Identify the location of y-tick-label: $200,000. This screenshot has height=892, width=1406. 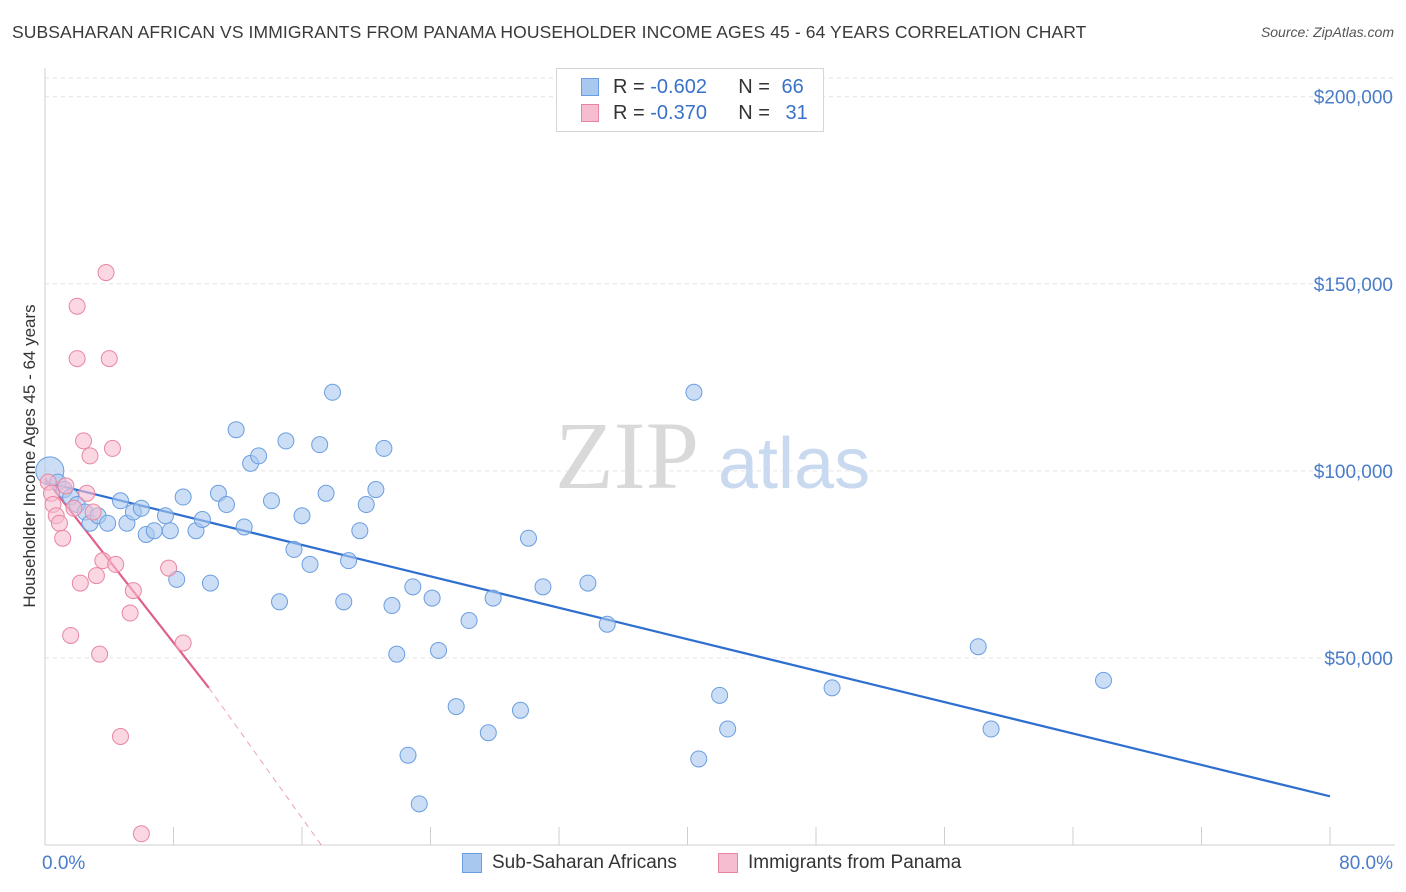
(1353, 98).